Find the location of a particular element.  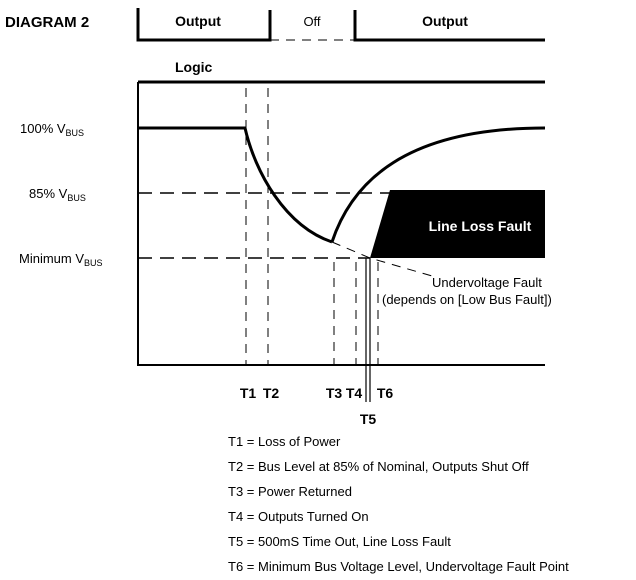

undervoltage-label: Undervoltage Fault is located at coordinates (487, 282).